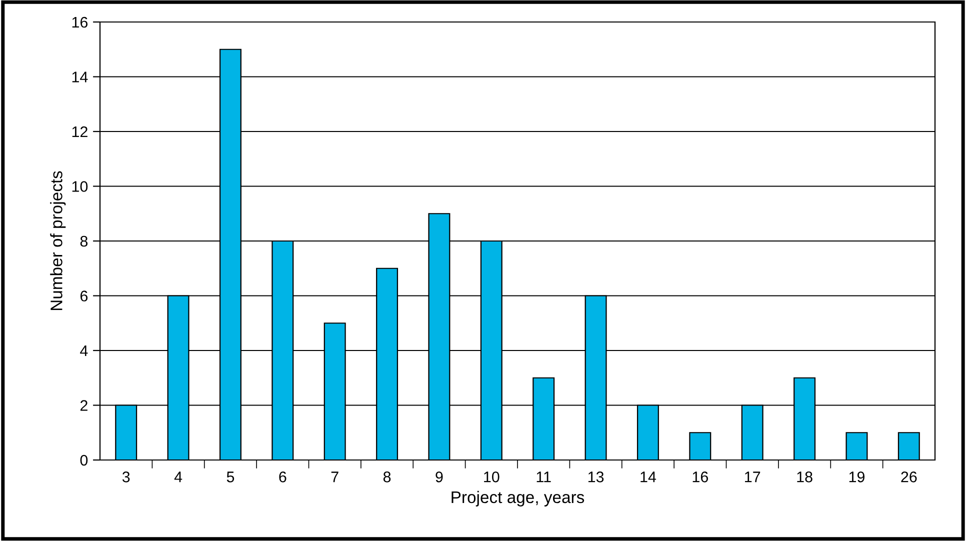 This screenshot has width=966, height=541. Describe the element at coordinates (700, 477) in the screenshot. I see `x-tick-label: 16` at that location.